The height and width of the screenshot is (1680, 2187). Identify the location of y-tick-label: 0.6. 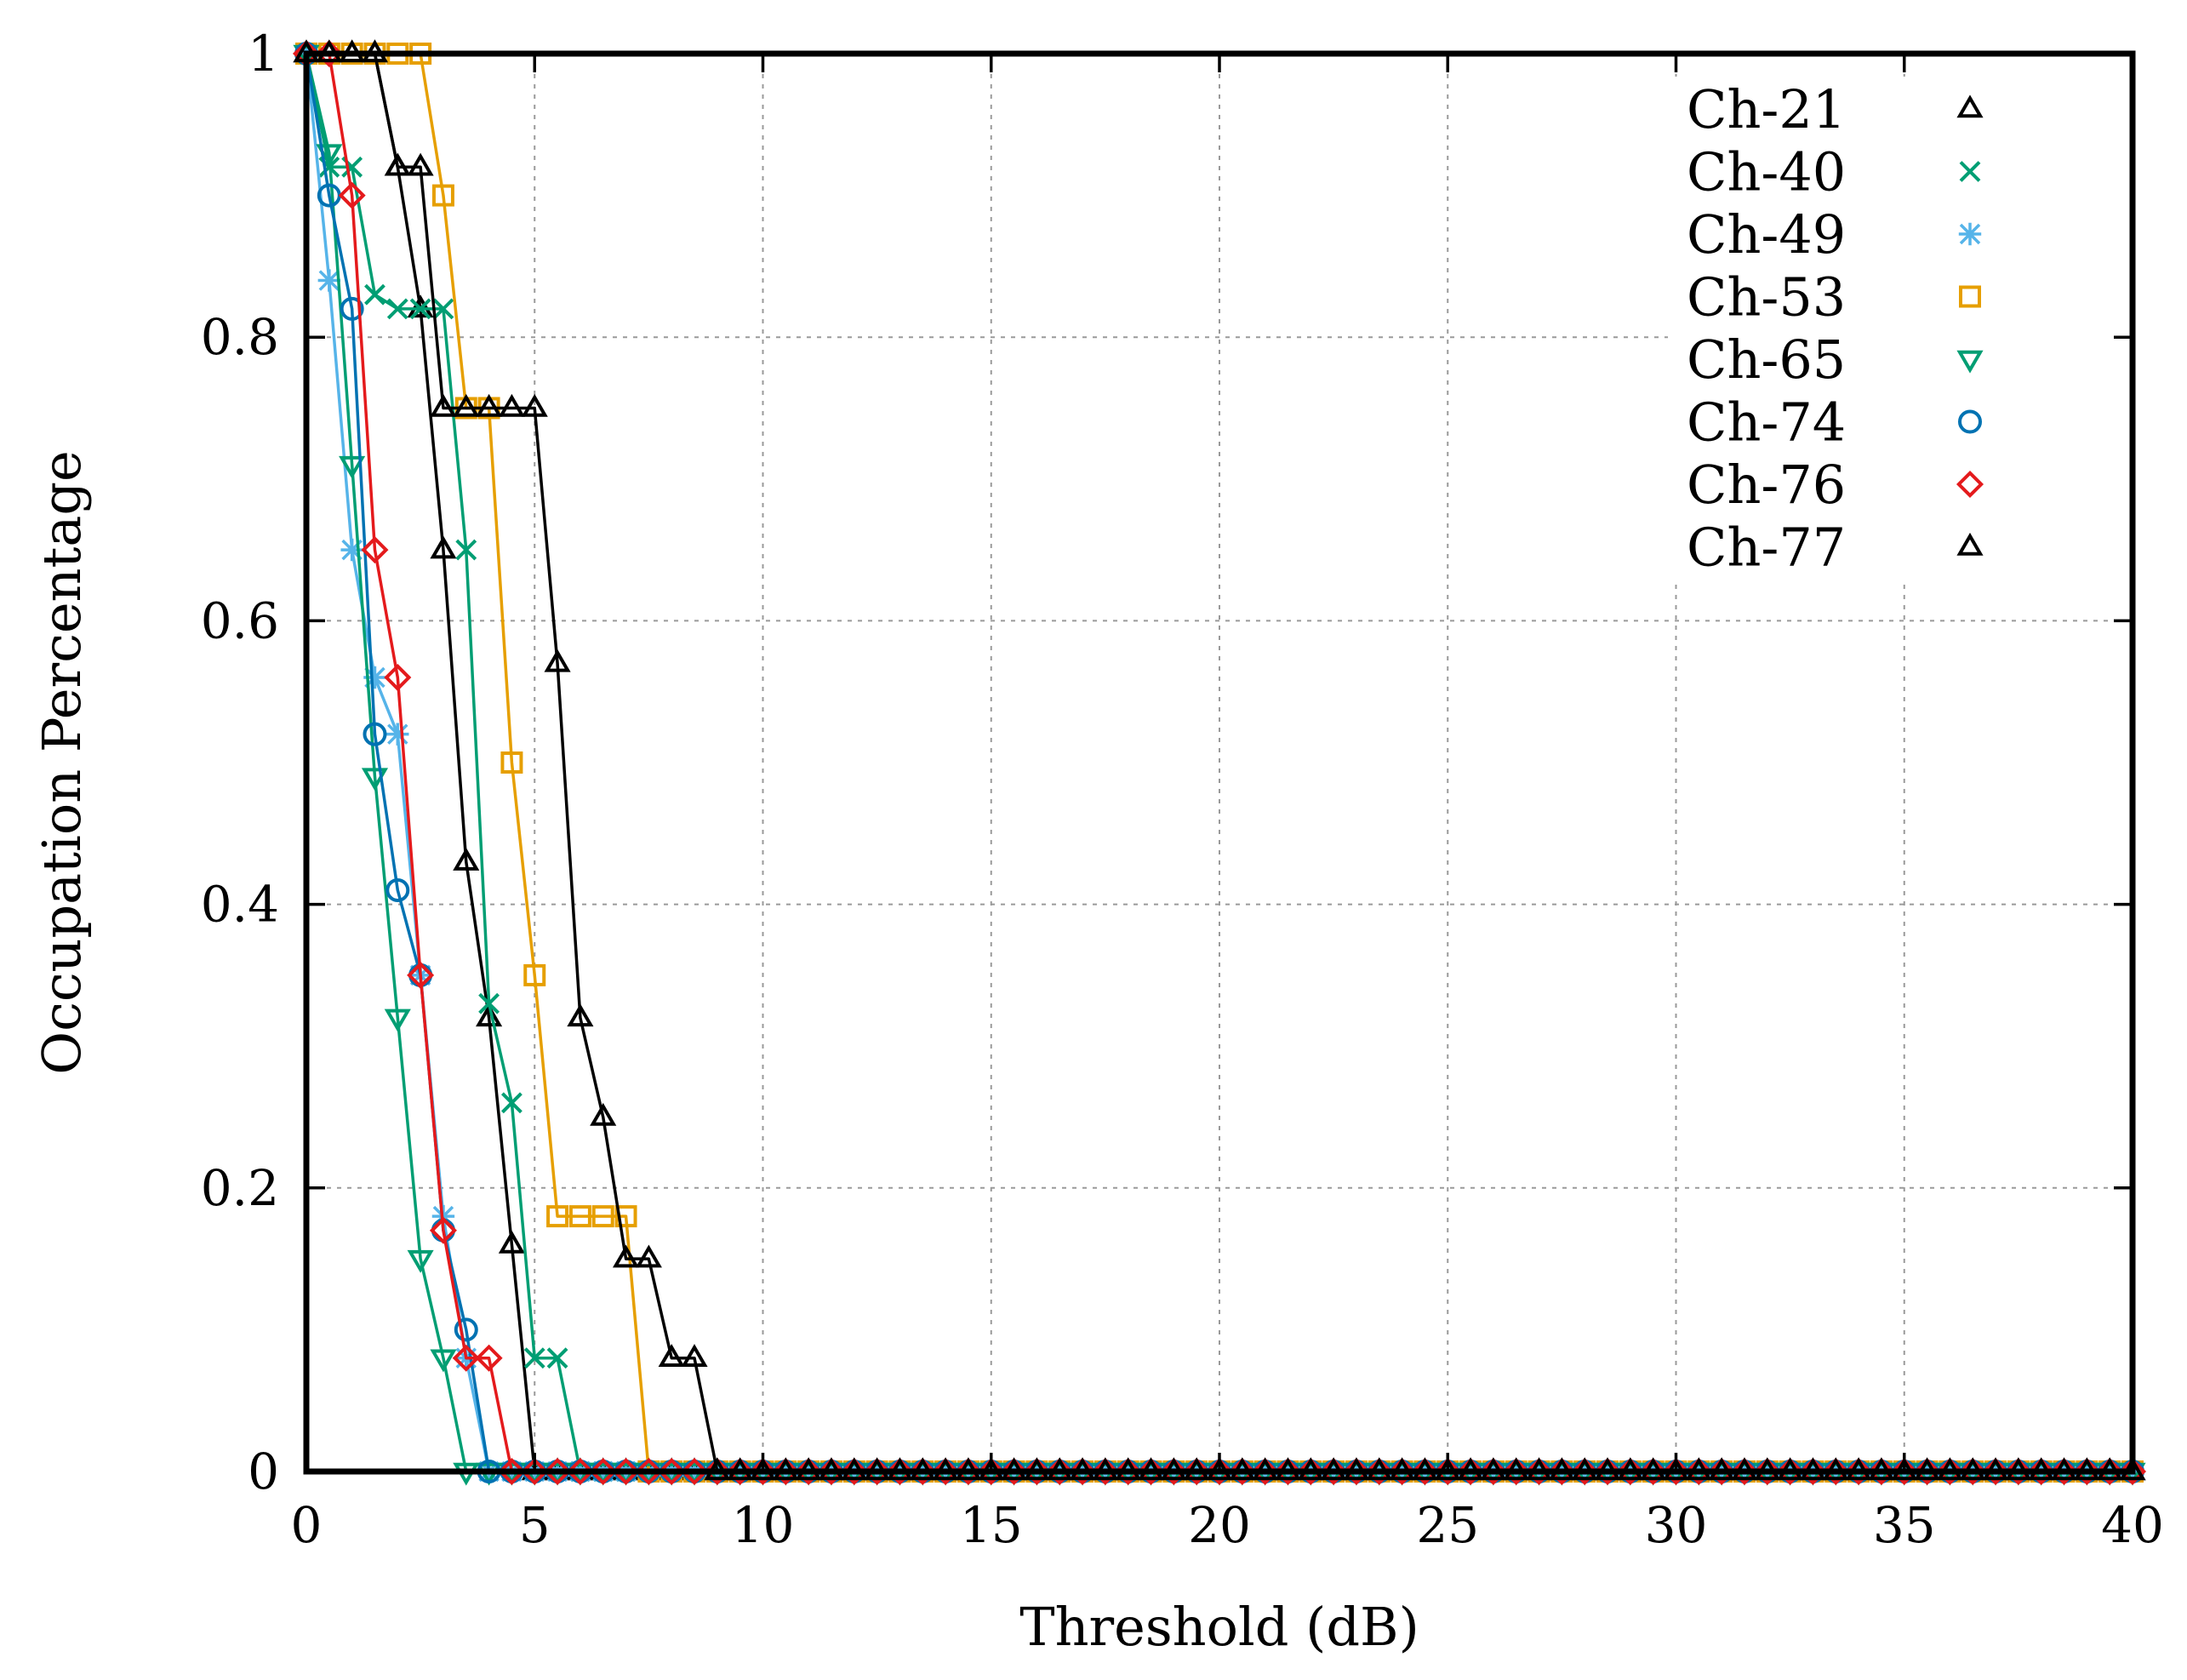
(240, 620).